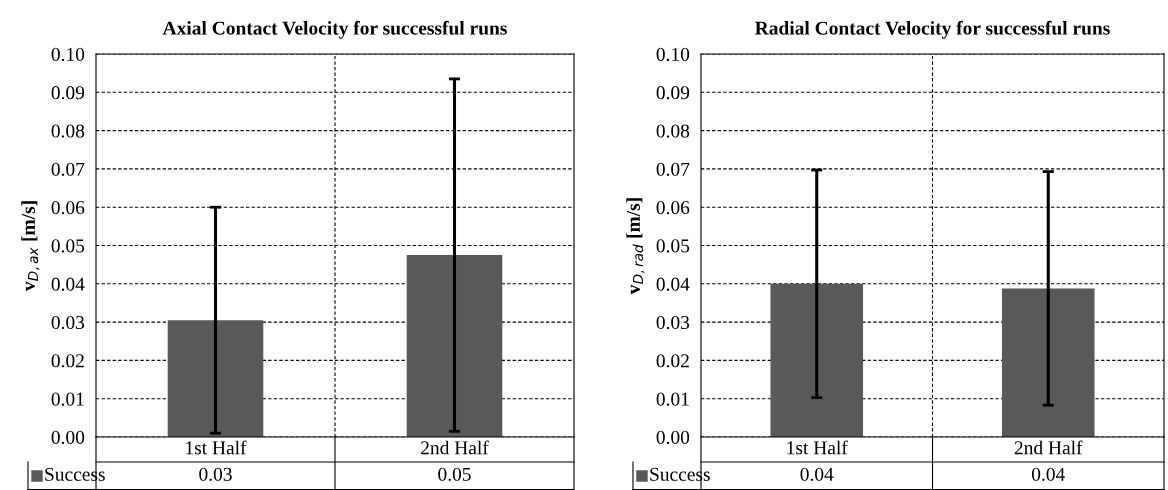 The width and height of the screenshot is (1168, 490). What do you see at coordinates (454, 474) in the screenshot?
I see `data-label: 0.05` at bounding box center [454, 474].